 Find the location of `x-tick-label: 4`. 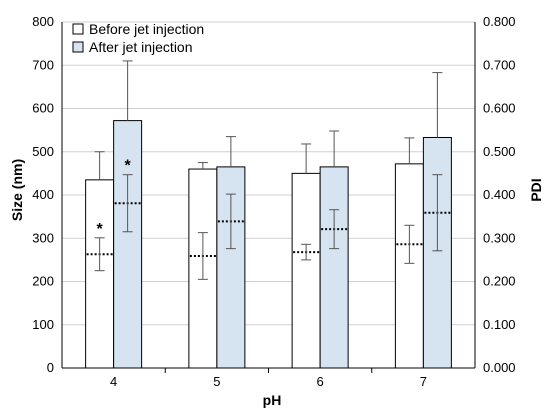

x-tick-label: 4 is located at coordinates (113, 381).